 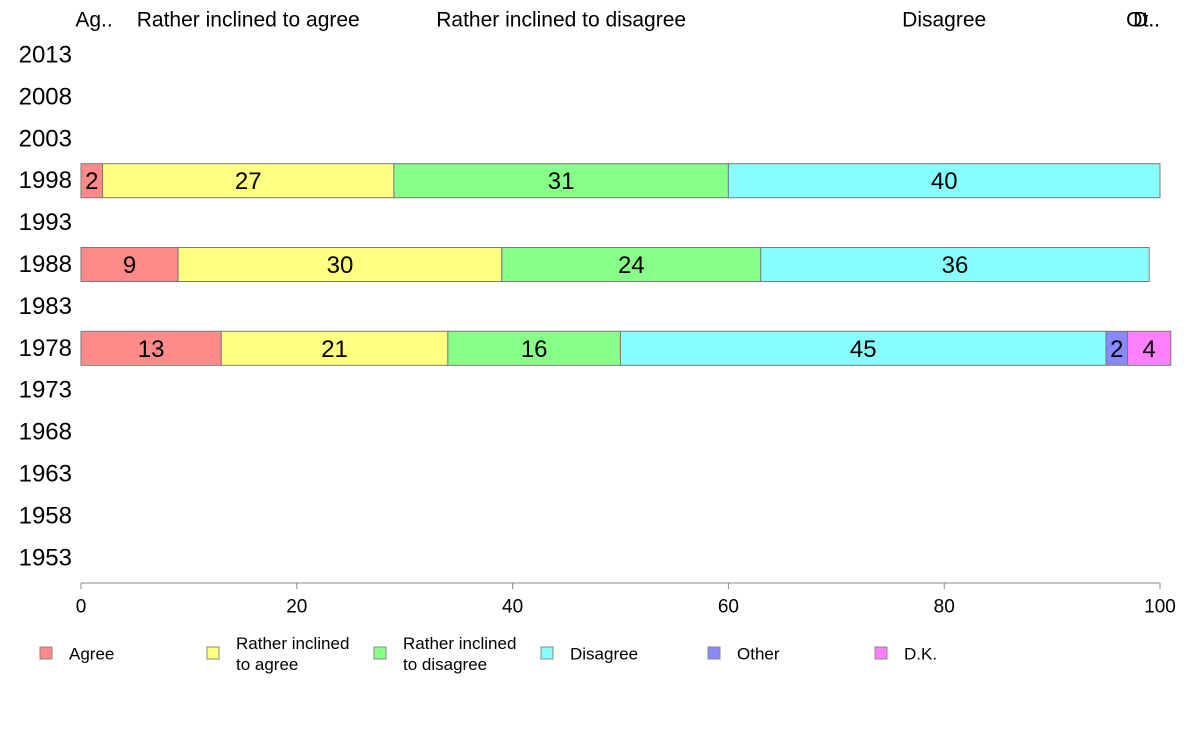 I want to click on bar-label-1988-agree: 9, so click(x=129, y=265).